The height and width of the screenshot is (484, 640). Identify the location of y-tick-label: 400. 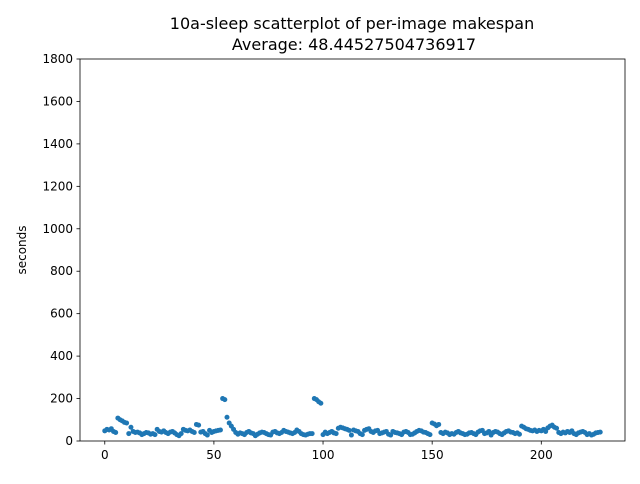
(61, 356).